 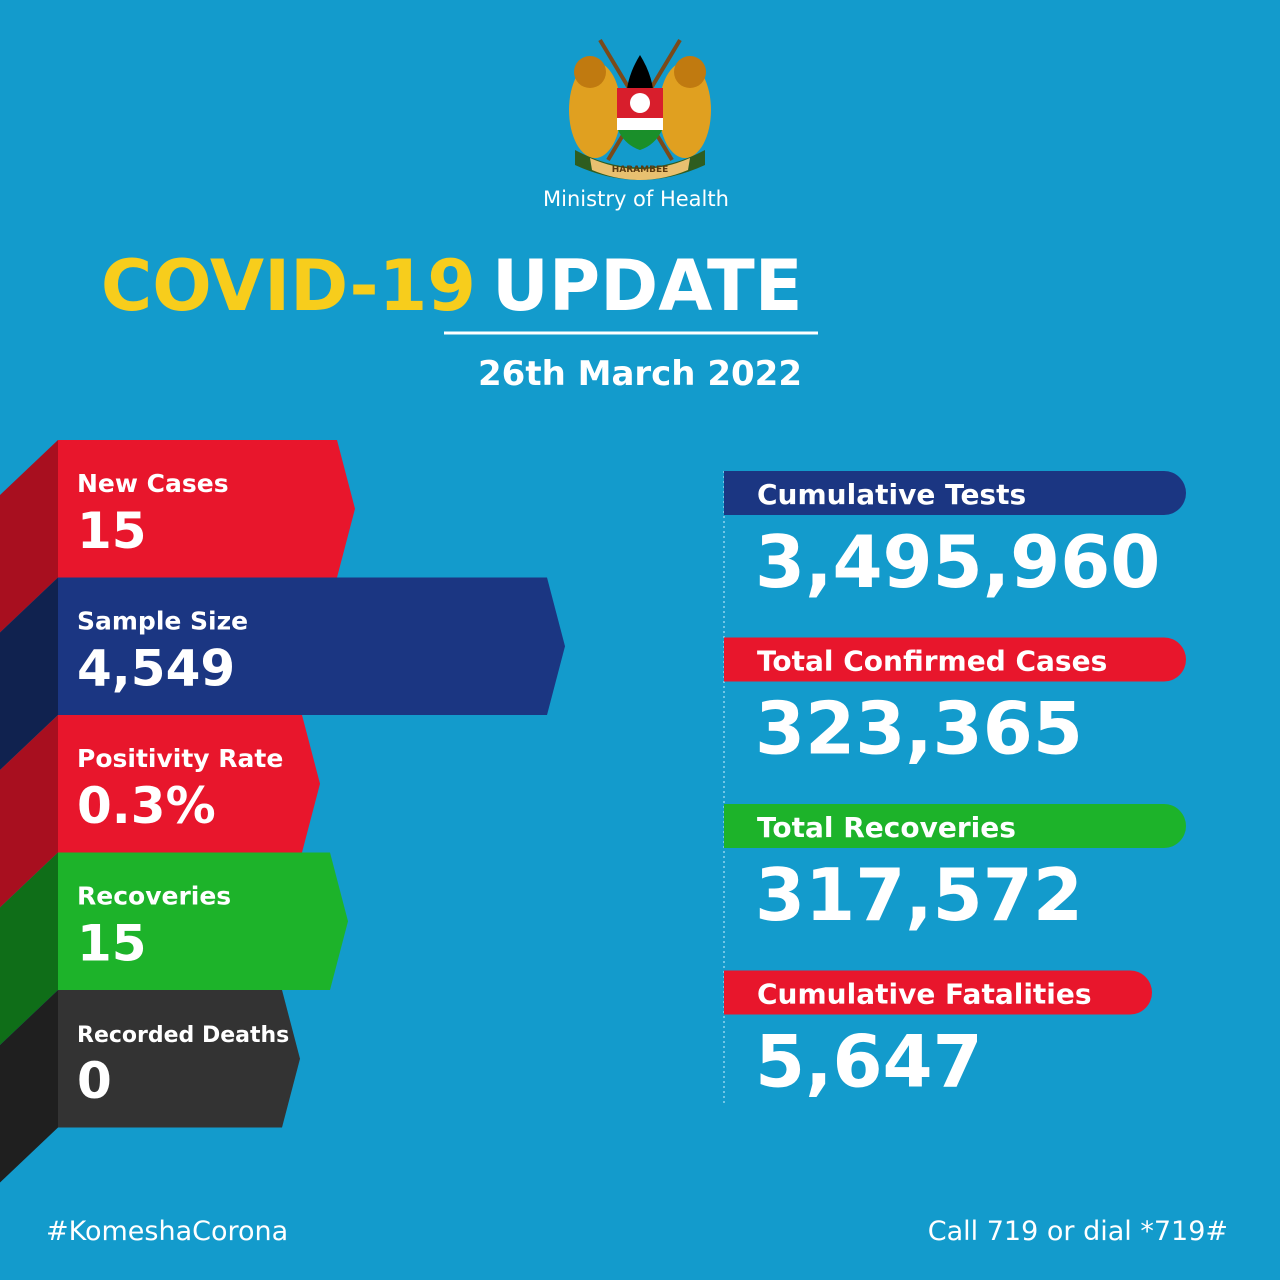 What do you see at coordinates (94, 1081) in the screenshot?
I see `stat-value: 0` at bounding box center [94, 1081].